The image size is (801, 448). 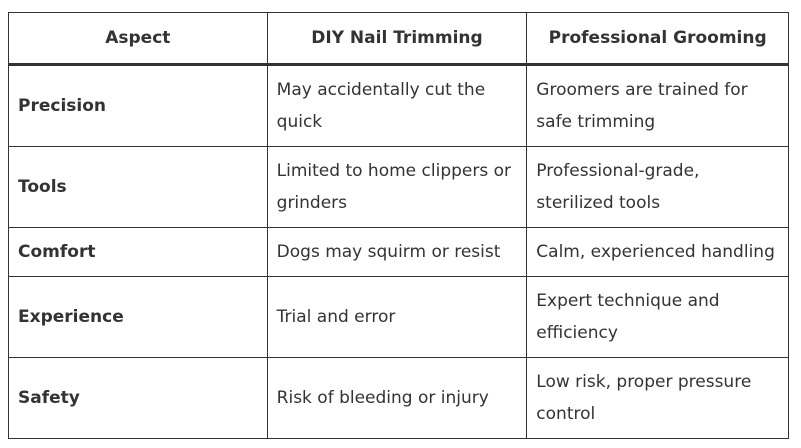 I want to click on header-professional: Professional Grooming, so click(x=657, y=39).